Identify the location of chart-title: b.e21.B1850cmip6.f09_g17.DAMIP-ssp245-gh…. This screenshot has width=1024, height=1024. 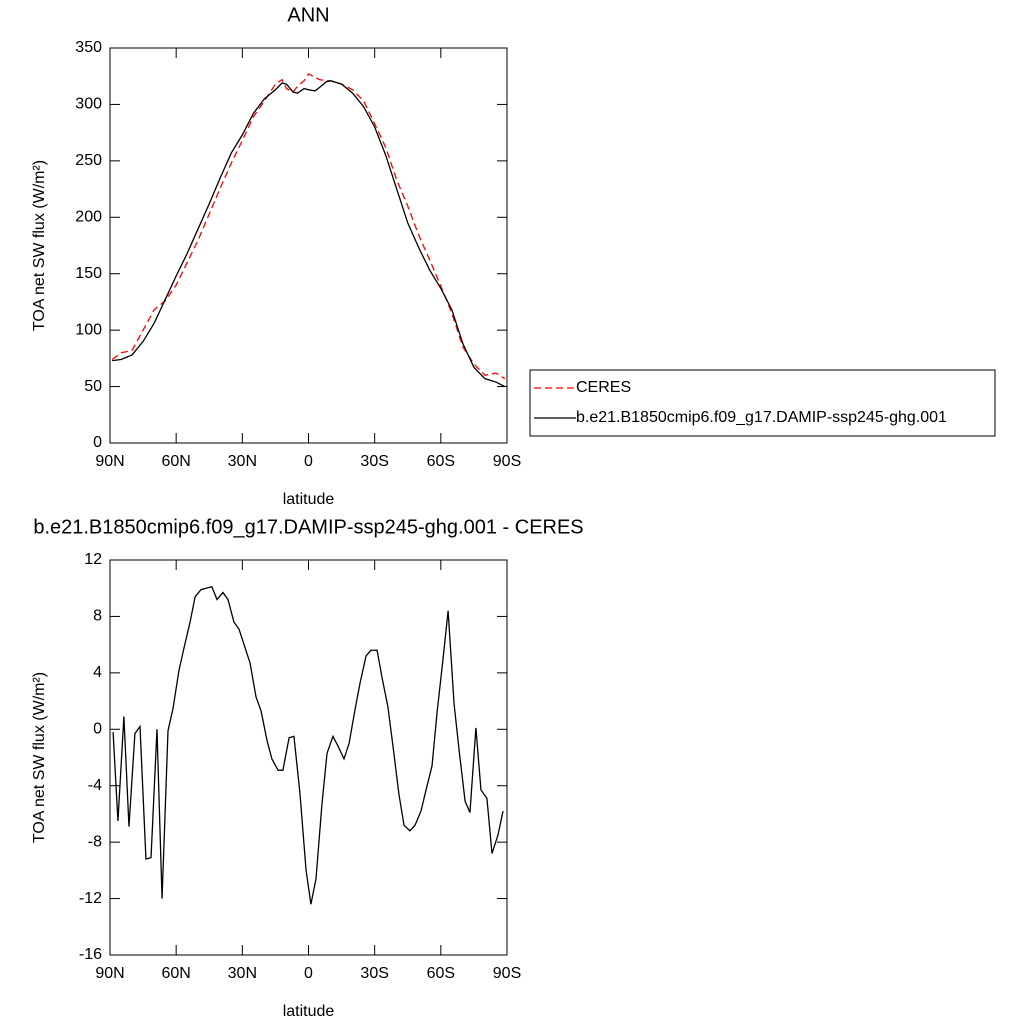
(308, 527).